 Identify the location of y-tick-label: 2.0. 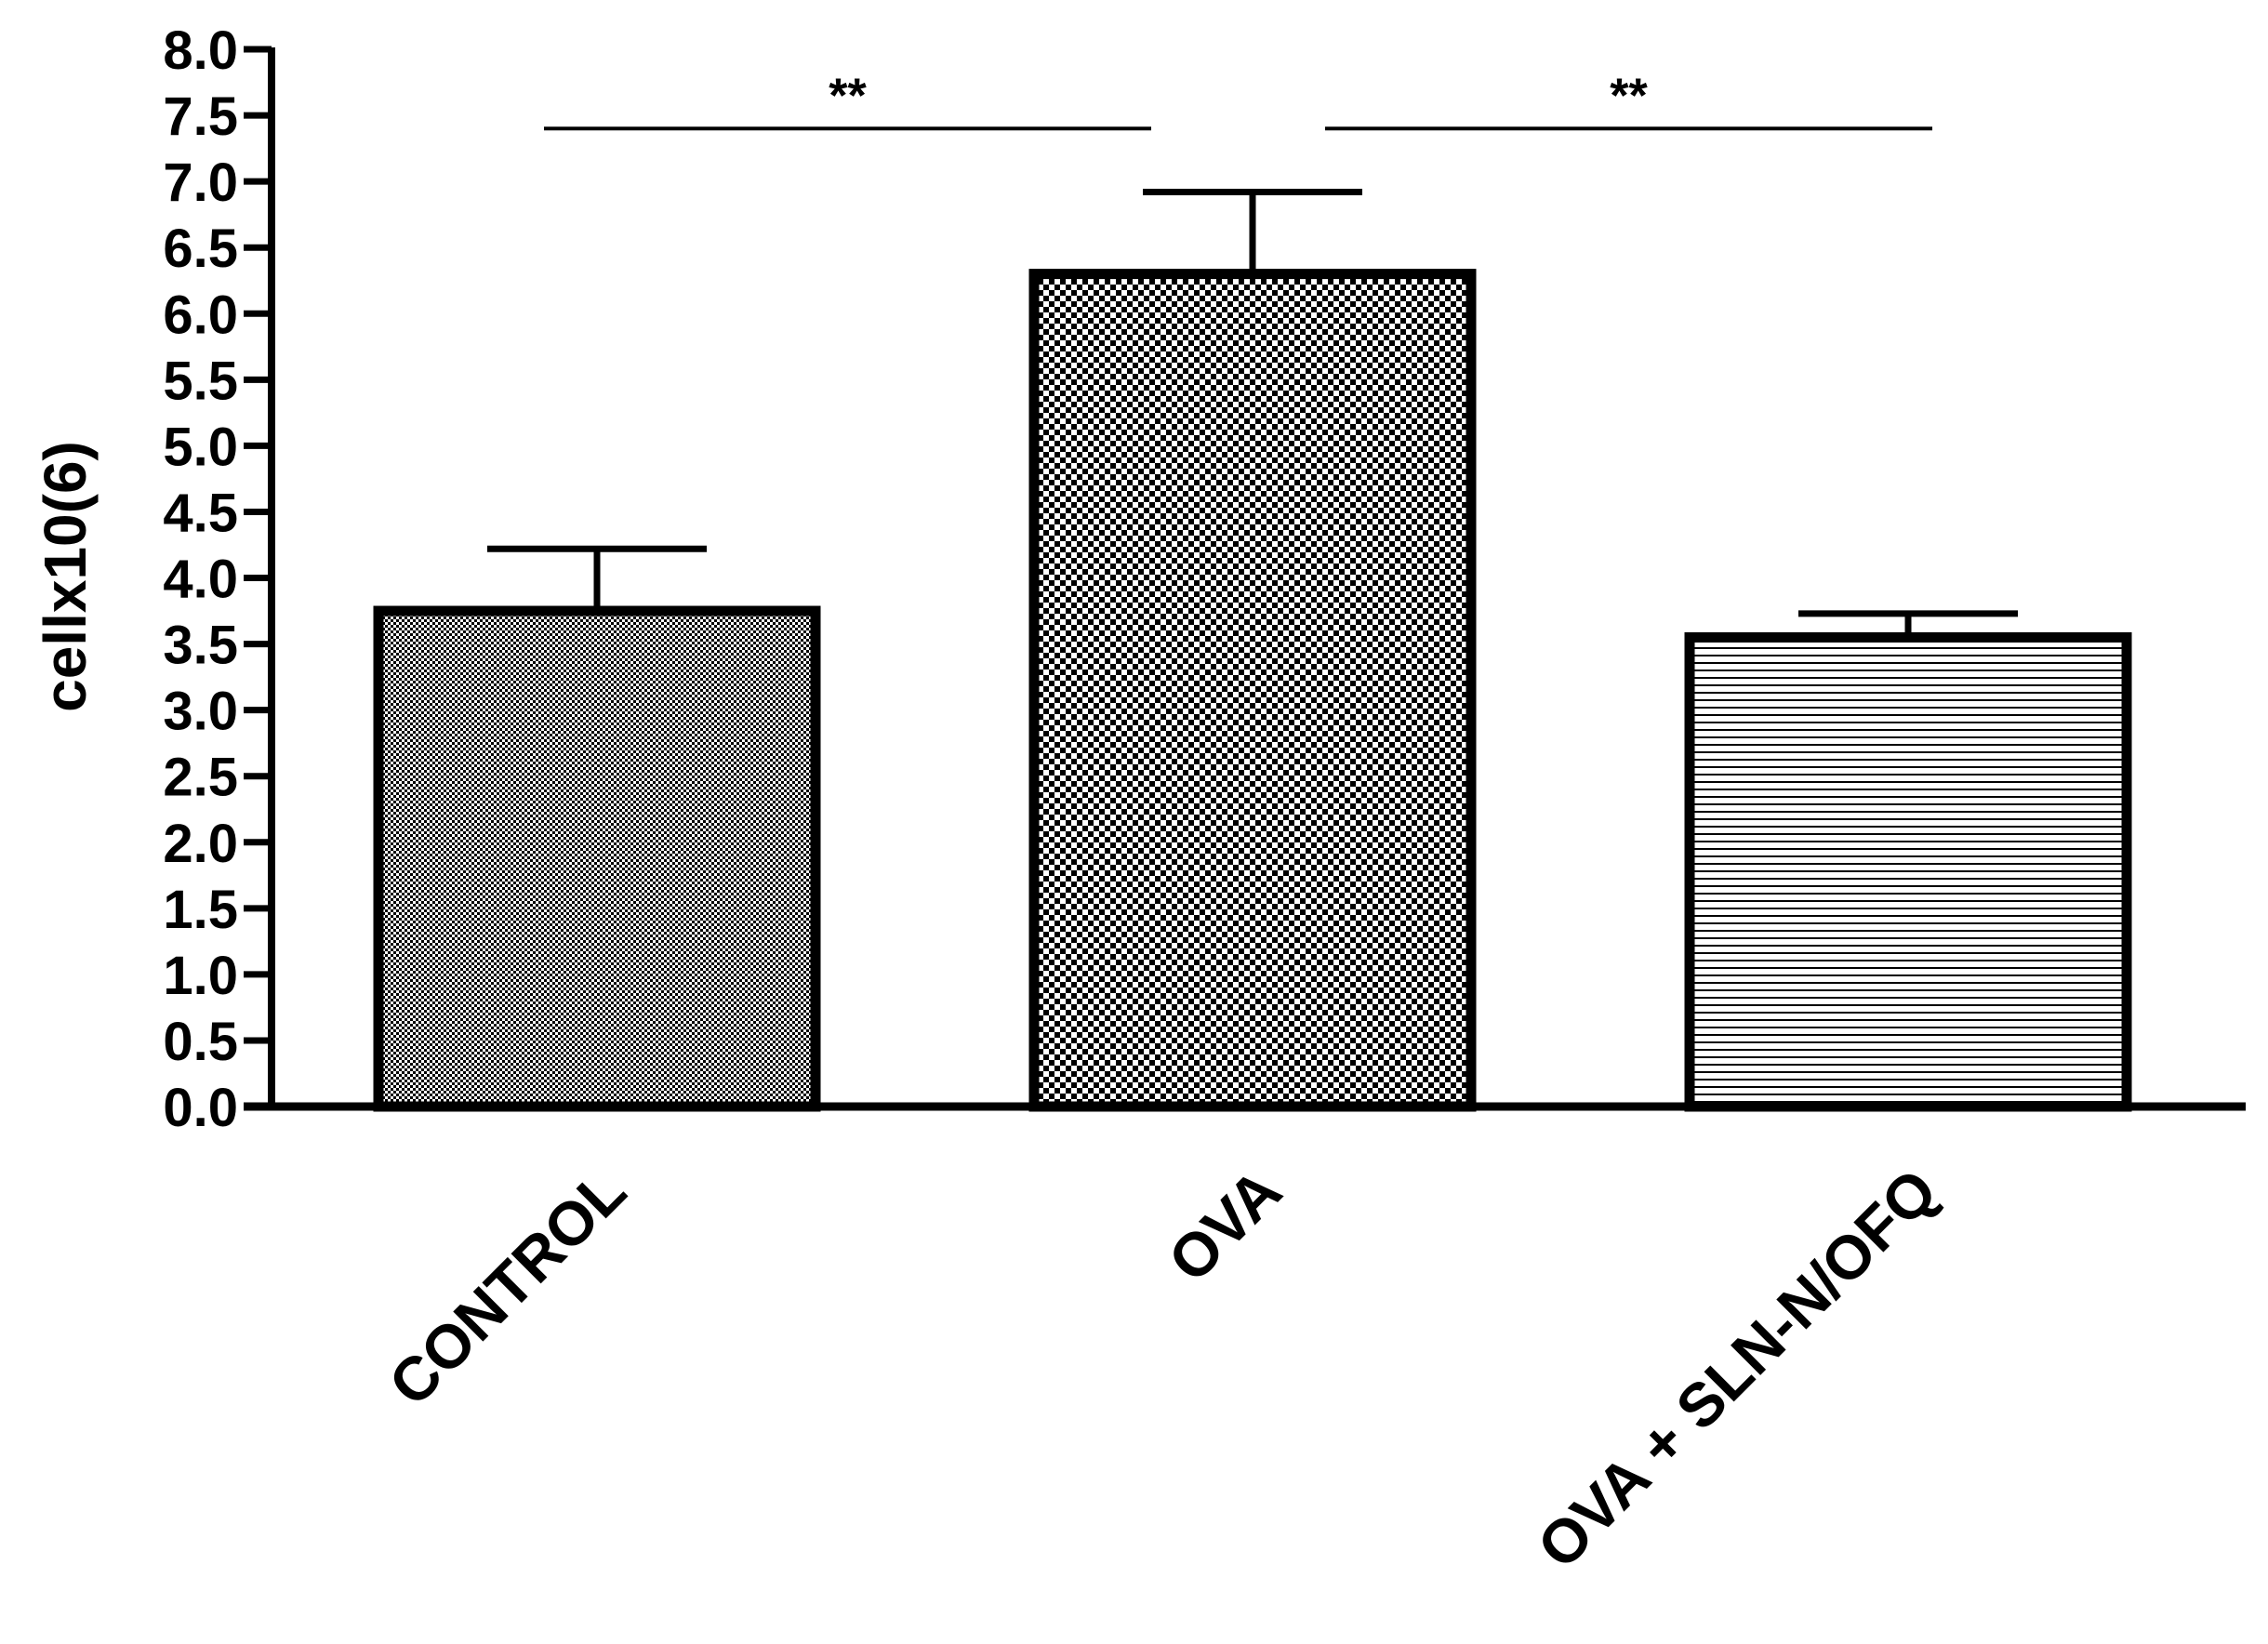
(200, 844).